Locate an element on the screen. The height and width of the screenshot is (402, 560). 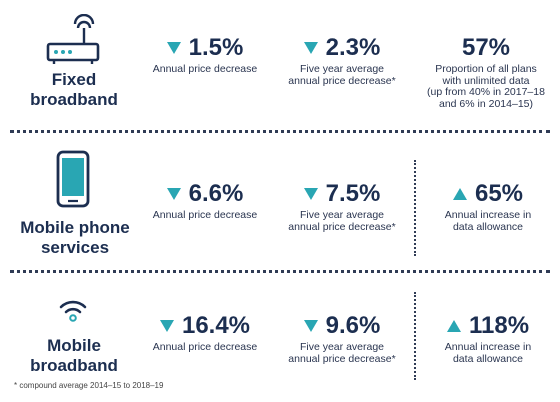
footnote: * compound average 2014–15 to 2018–19 is located at coordinates (89, 385).